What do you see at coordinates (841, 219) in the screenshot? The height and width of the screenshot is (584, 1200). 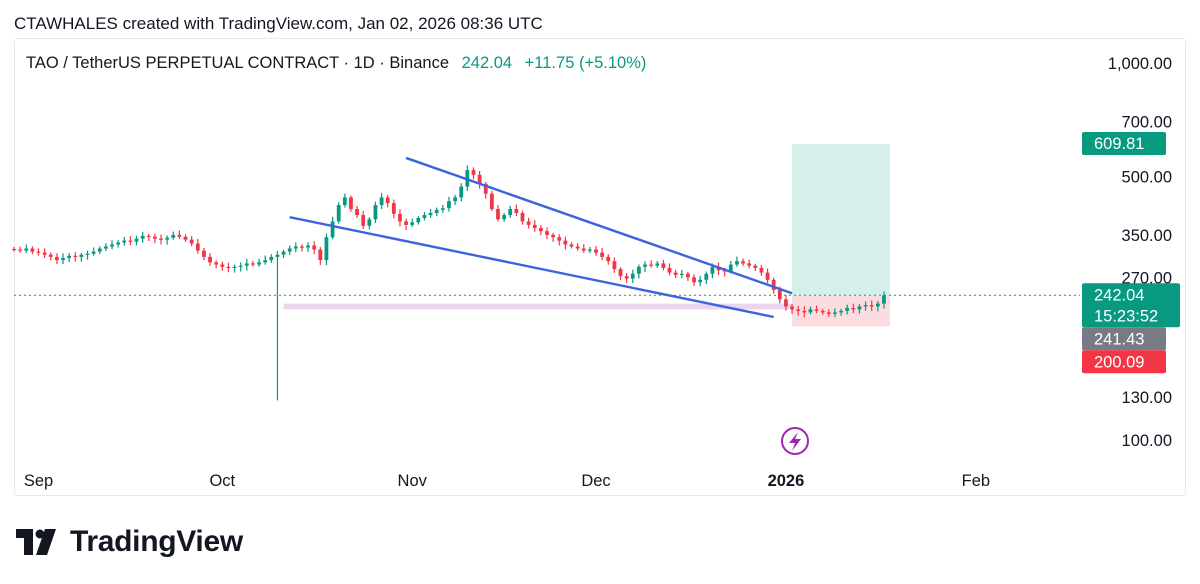 I see `long-target-zone` at bounding box center [841, 219].